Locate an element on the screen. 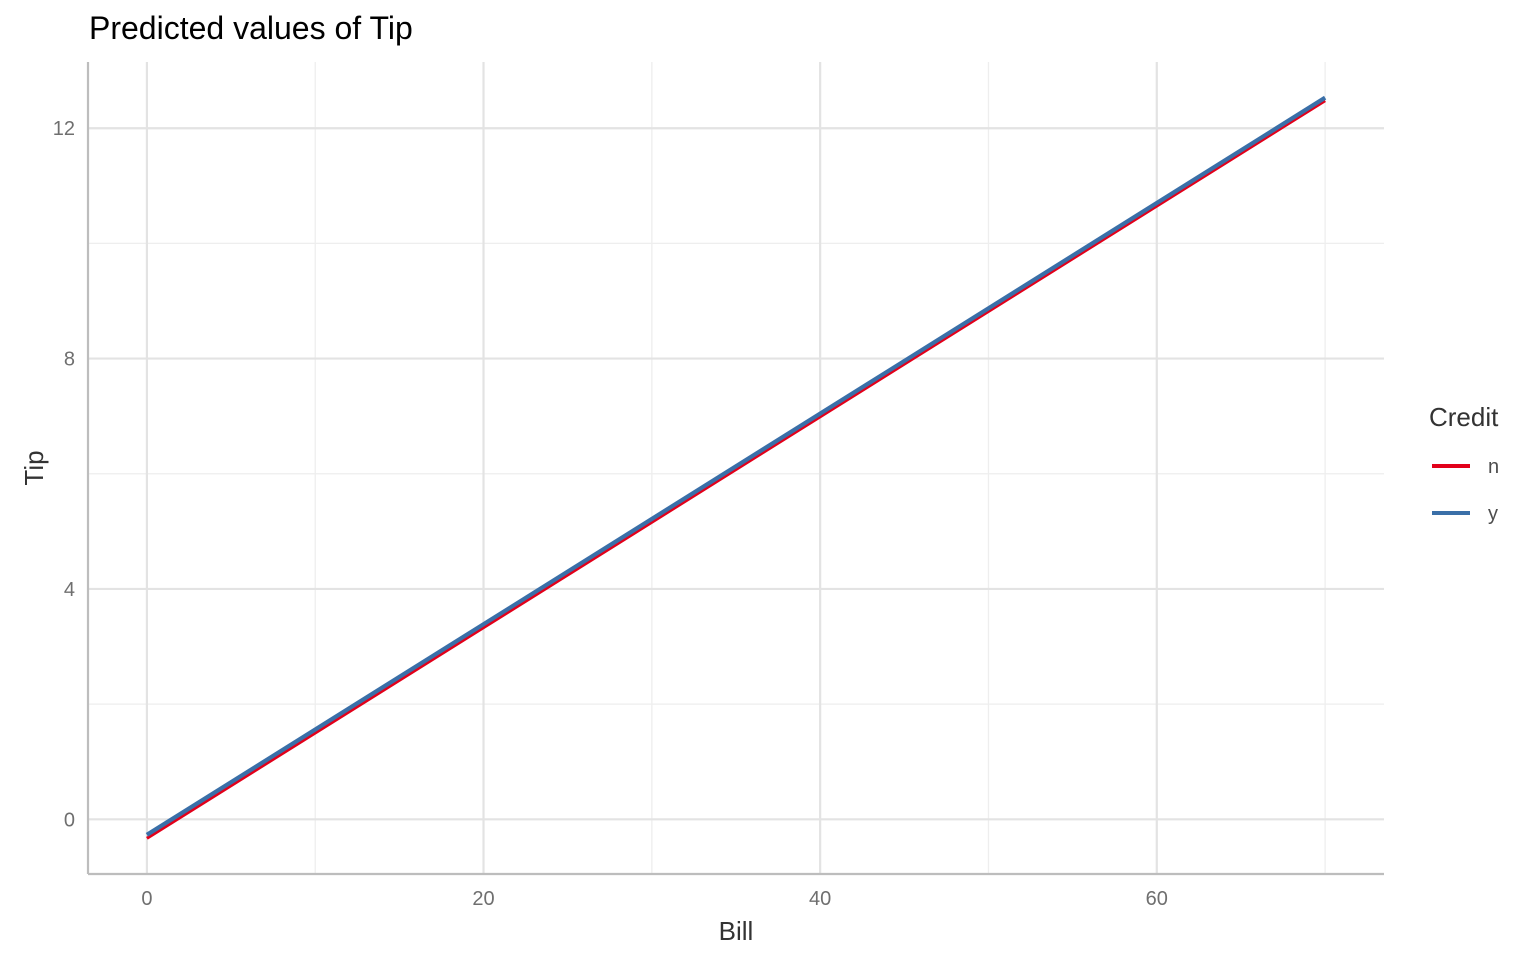  chart-title: Predicted values of Tip is located at coordinates (251, 28).